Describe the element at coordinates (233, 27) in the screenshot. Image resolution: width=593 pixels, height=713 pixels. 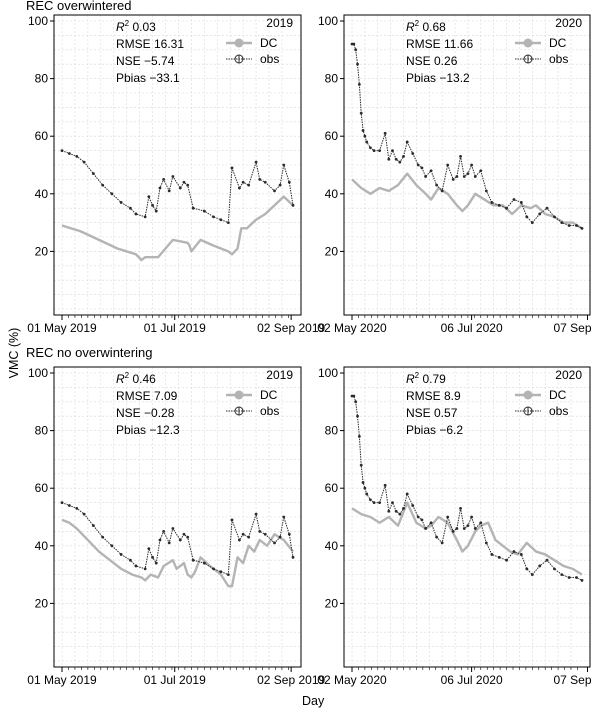
I see `legend-spacer` at that location.